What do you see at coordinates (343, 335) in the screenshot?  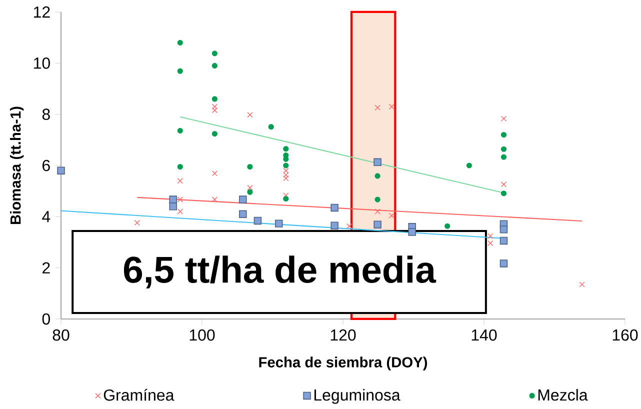 I see `x-tick-label: 120` at bounding box center [343, 335].